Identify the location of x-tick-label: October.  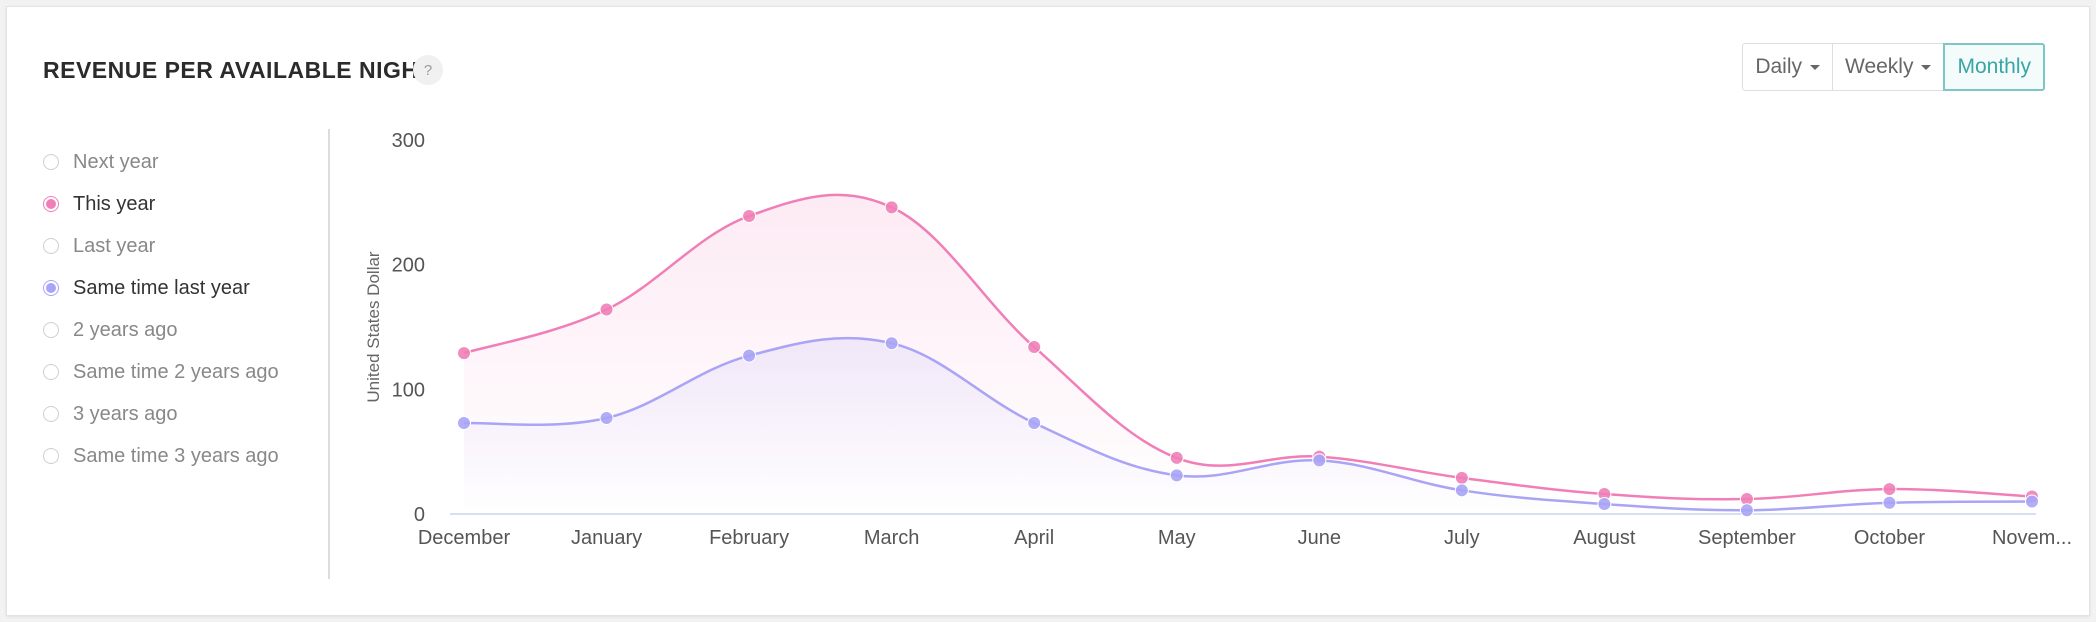
(1889, 538).